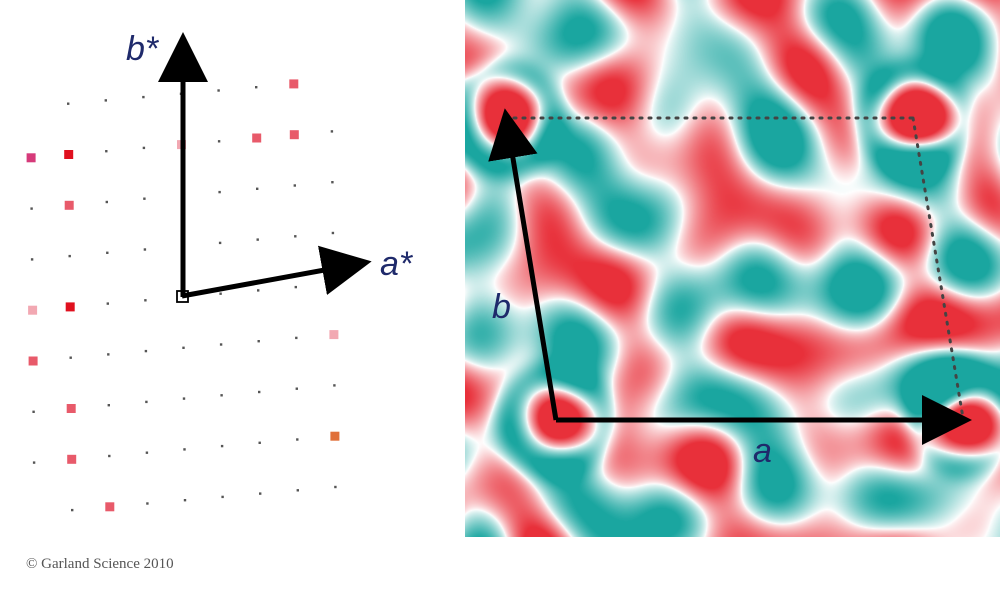  What do you see at coordinates (143, 49) in the screenshot?
I see `b-star-axis-label: b*` at bounding box center [143, 49].